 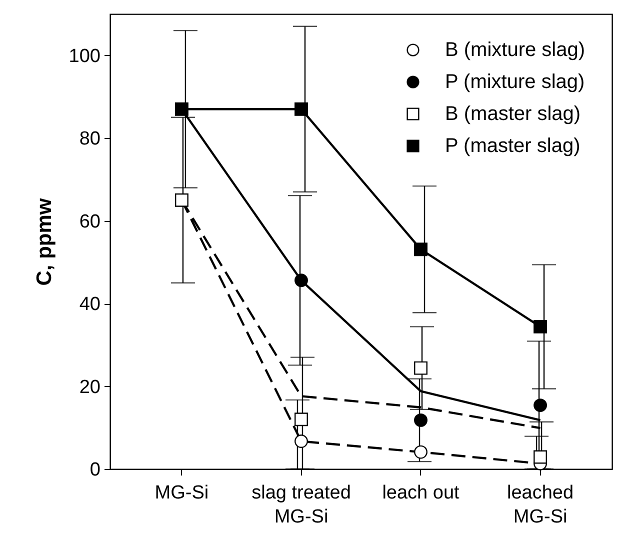 What do you see at coordinates (89, 305) in the screenshot?
I see `y-tick-label: 40` at bounding box center [89, 305].